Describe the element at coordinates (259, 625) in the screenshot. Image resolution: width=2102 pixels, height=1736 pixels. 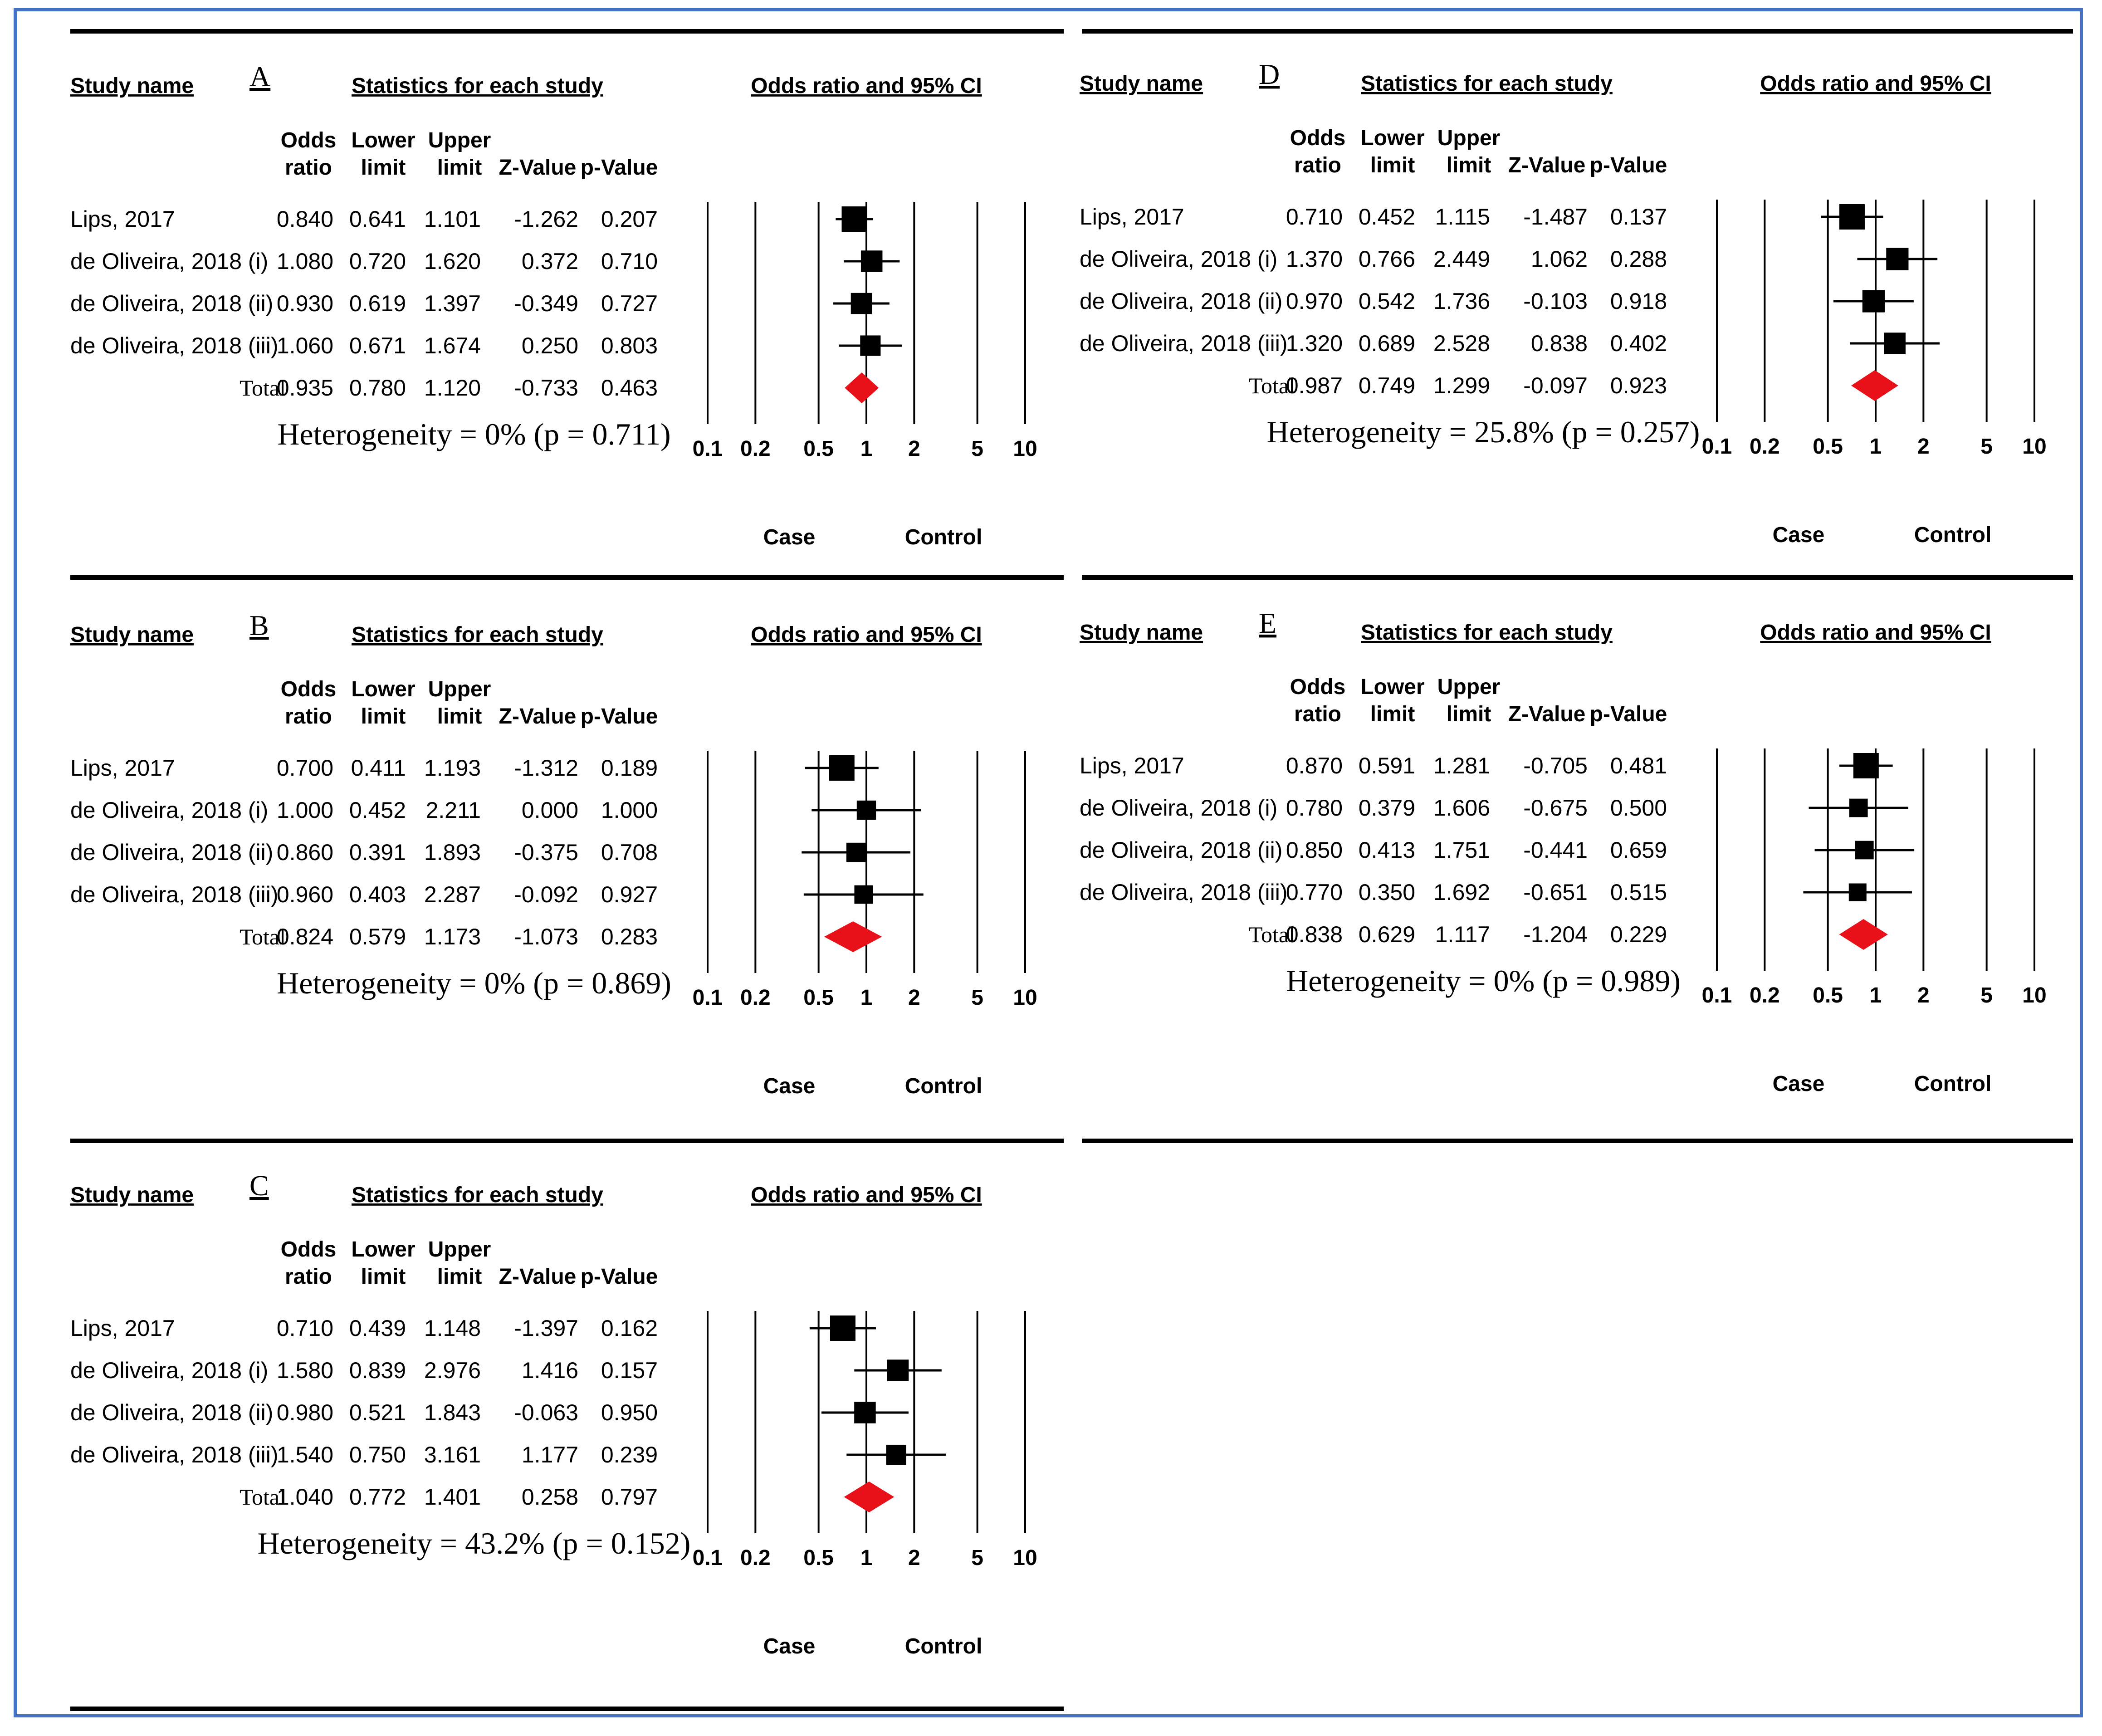
I see `panel-letter: B` at that location.